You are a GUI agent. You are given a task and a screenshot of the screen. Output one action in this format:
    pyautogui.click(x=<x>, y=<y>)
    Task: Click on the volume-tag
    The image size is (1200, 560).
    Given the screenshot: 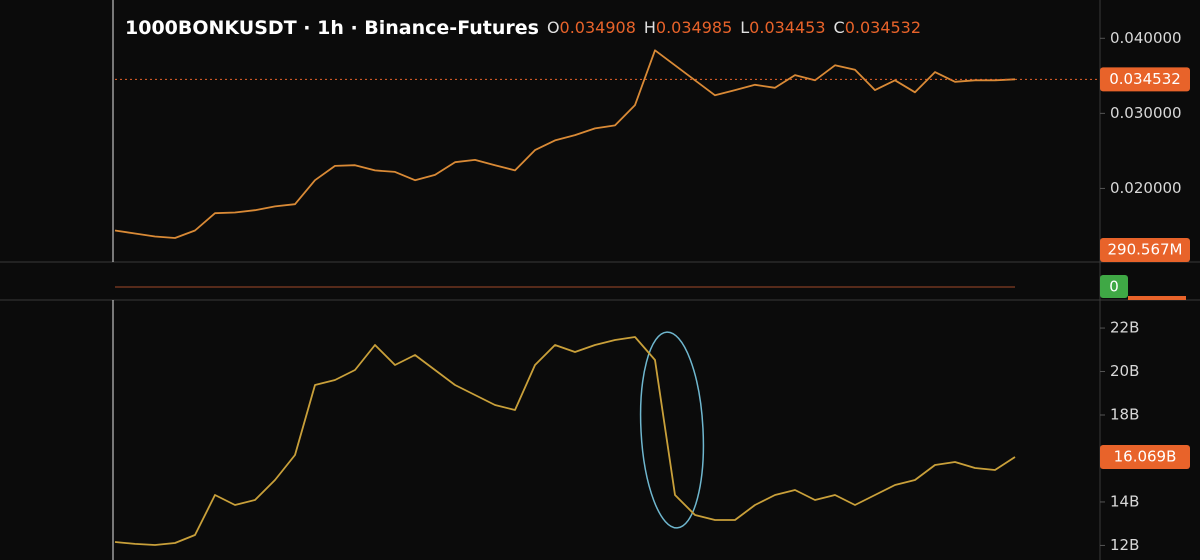 What is the action you would take?
    pyautogui.click(x=1145, y=250)
    